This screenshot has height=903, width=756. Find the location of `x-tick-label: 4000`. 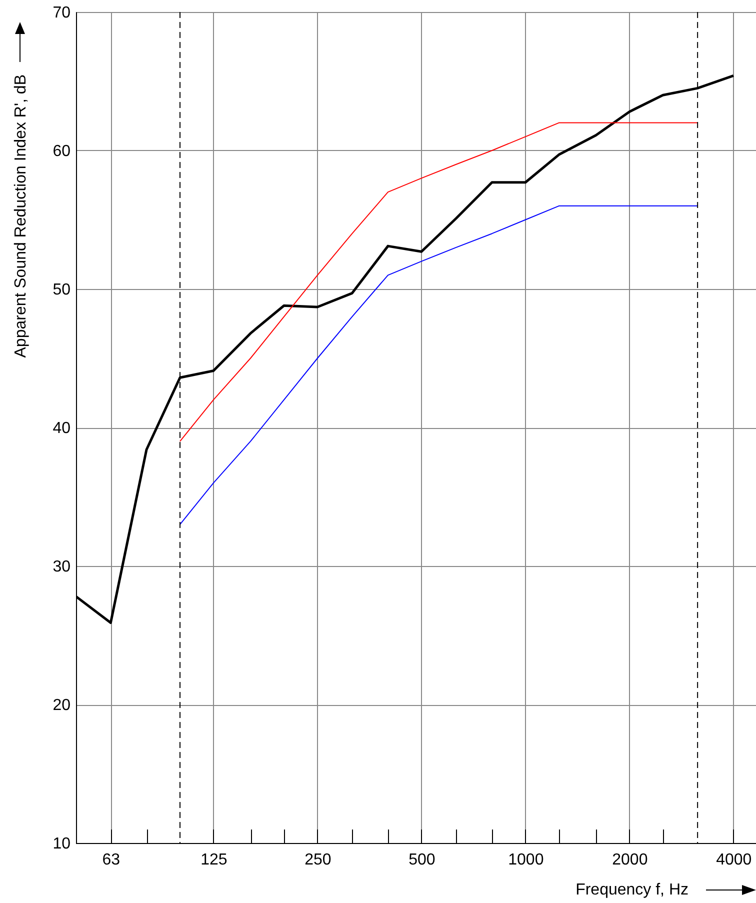

x-tick-label: 4000 is located at coordinates (734, 860).